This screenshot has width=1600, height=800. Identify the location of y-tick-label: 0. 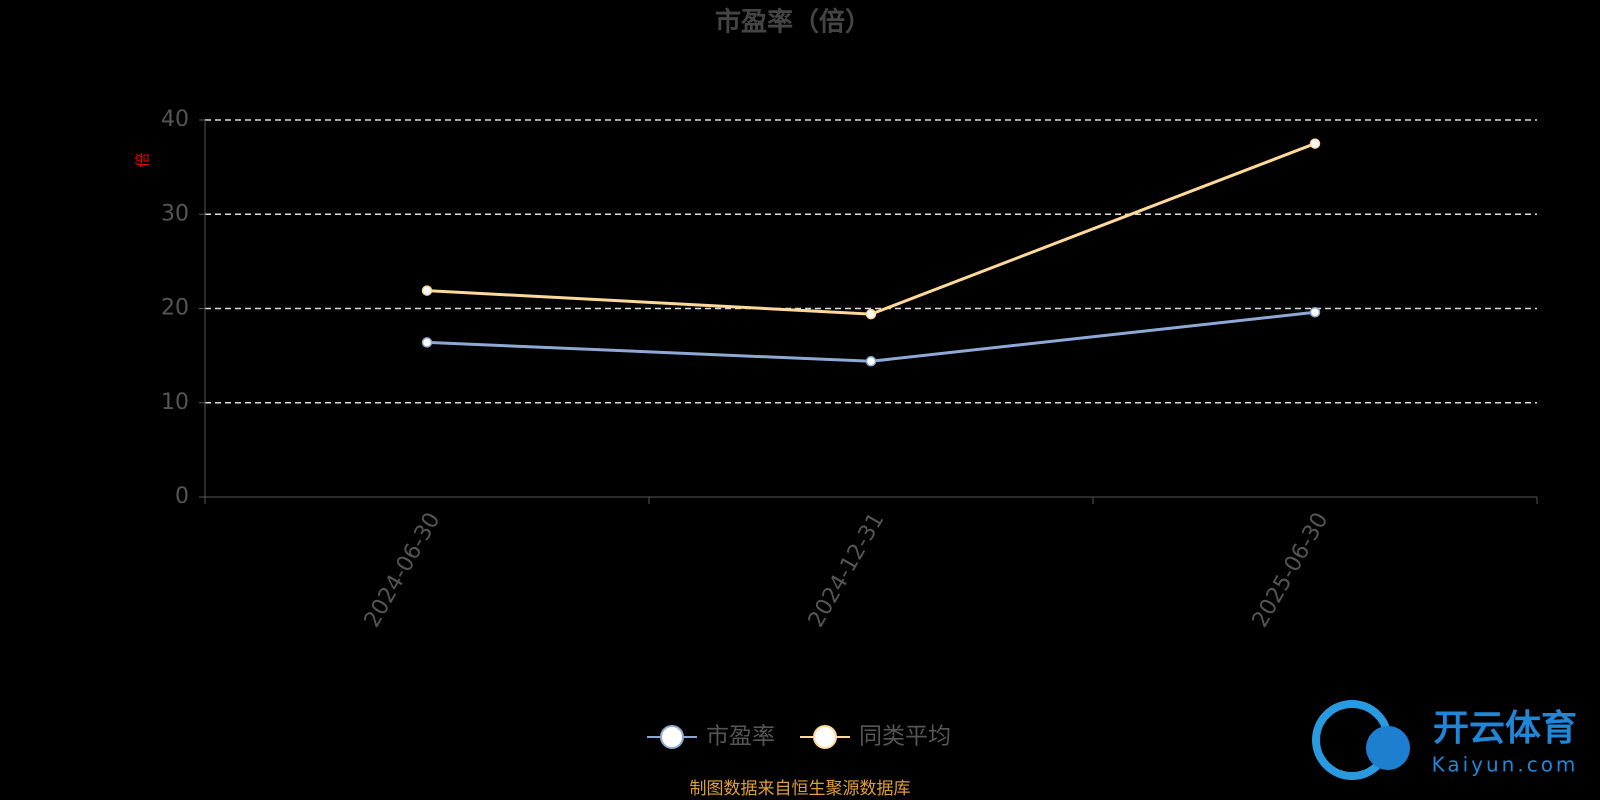
(182, 496).